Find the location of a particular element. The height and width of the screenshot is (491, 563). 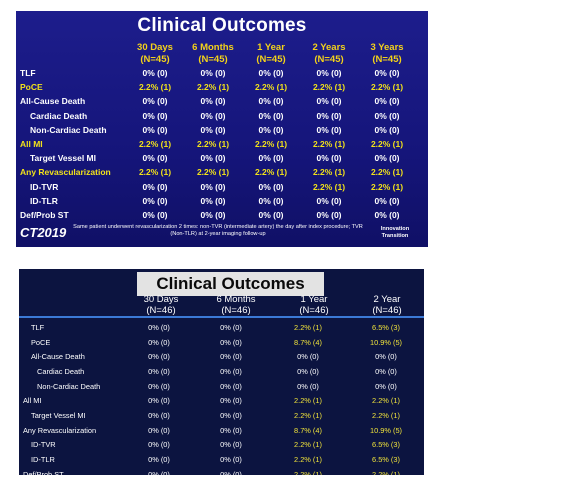

col-label: 2 Years is located at coordinates (329, 47).